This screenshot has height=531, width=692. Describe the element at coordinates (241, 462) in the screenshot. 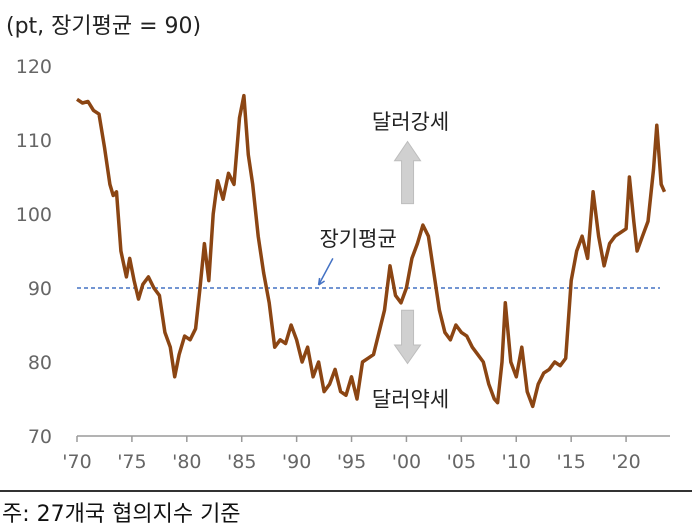

I see `x-tick-label: '85` at that location.